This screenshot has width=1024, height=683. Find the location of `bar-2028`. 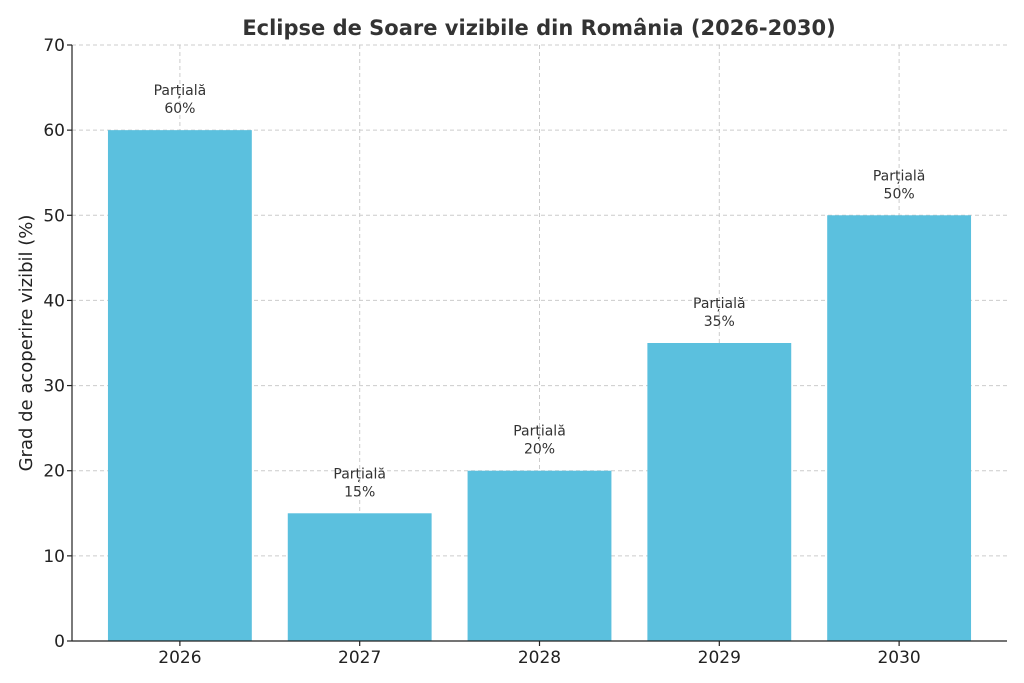

bar-2028 is located at coordinates (539, 555).